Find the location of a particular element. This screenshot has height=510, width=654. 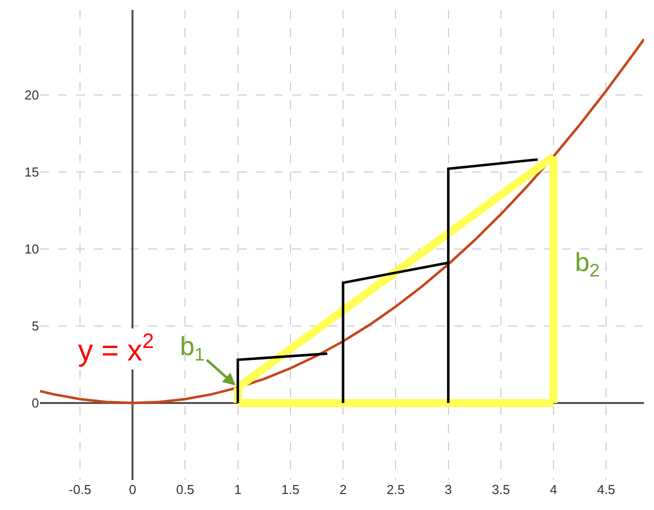

x-tick-label: 3.5 is located at coordinates (501, 489).